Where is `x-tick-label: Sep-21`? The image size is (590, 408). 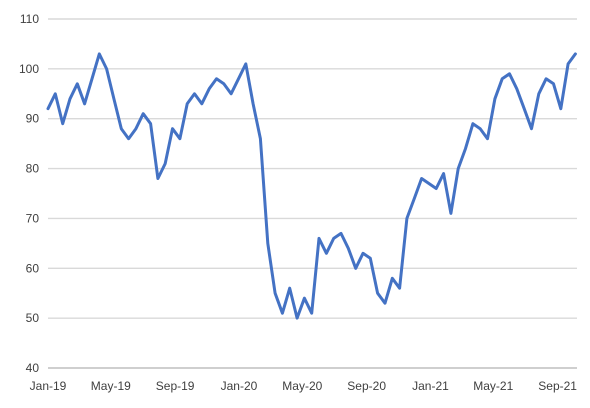
x-tick-label: Sep-21 is located at coordinates (557, 386).